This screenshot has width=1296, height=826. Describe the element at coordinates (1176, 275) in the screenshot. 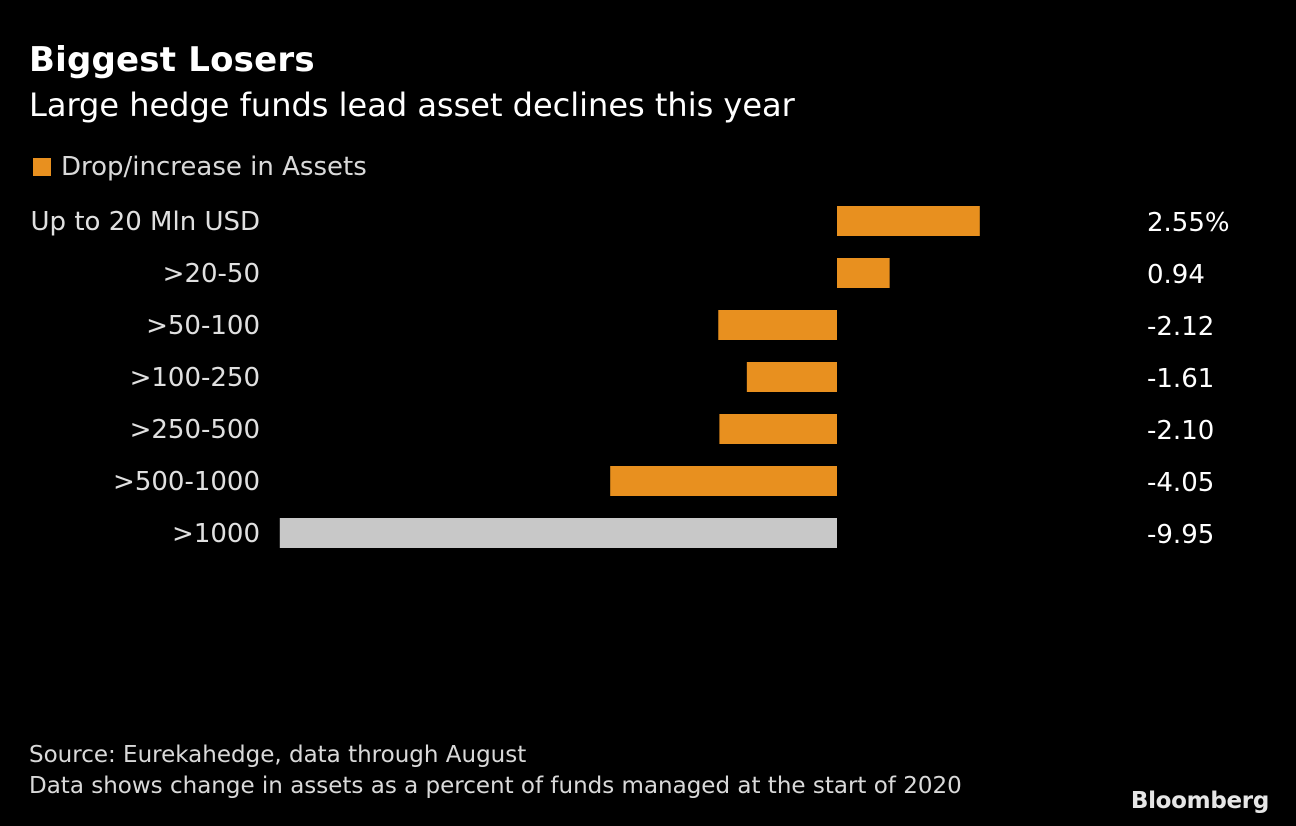

I see `value-label-1: 0.94` at that location.